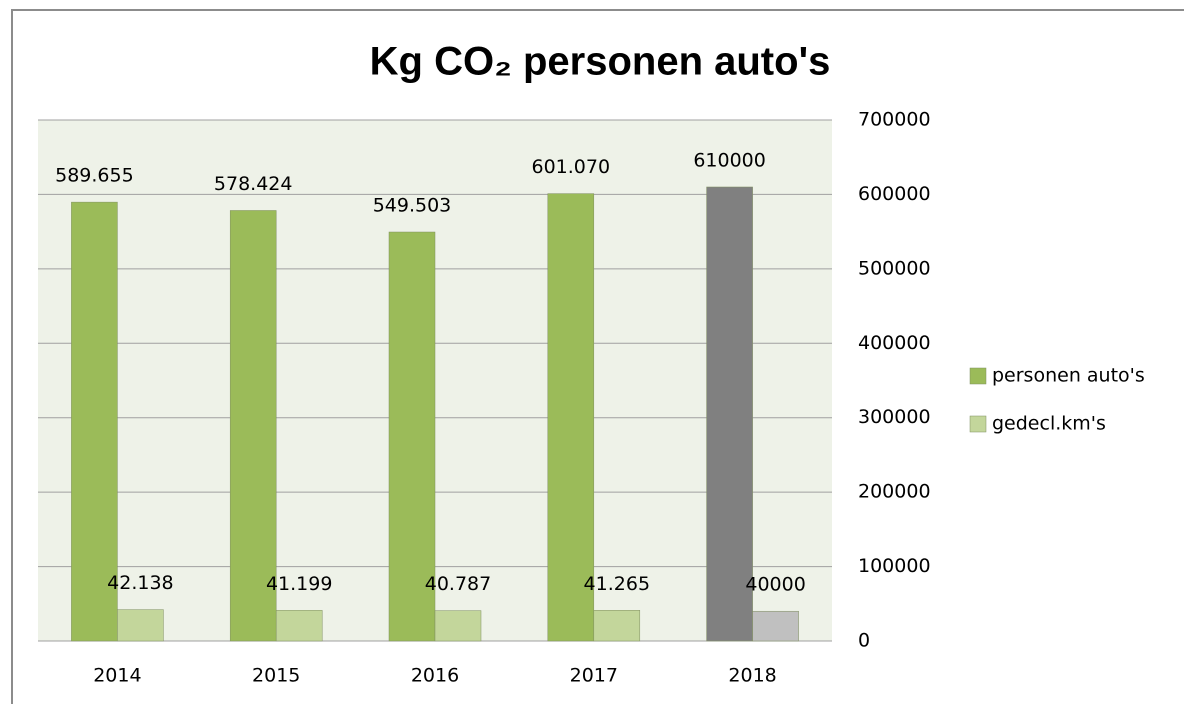  Describe the element at coordinates (894, 343) in the screenshot. I see `y-tick-label: 400000` at that location.